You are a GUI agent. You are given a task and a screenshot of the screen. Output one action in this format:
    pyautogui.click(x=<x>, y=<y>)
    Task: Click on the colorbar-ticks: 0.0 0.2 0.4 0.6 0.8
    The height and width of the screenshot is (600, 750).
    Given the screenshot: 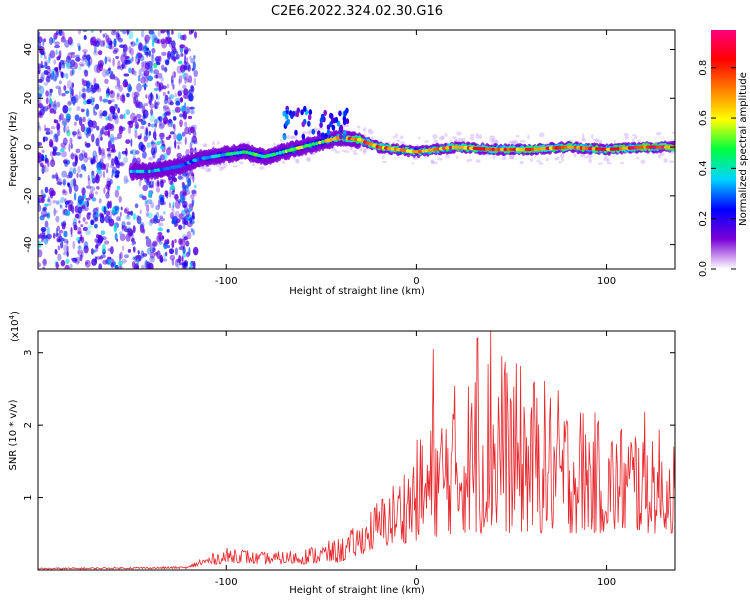 What is the action you would take?
    pyautogui.click(x=717, y=168)
    